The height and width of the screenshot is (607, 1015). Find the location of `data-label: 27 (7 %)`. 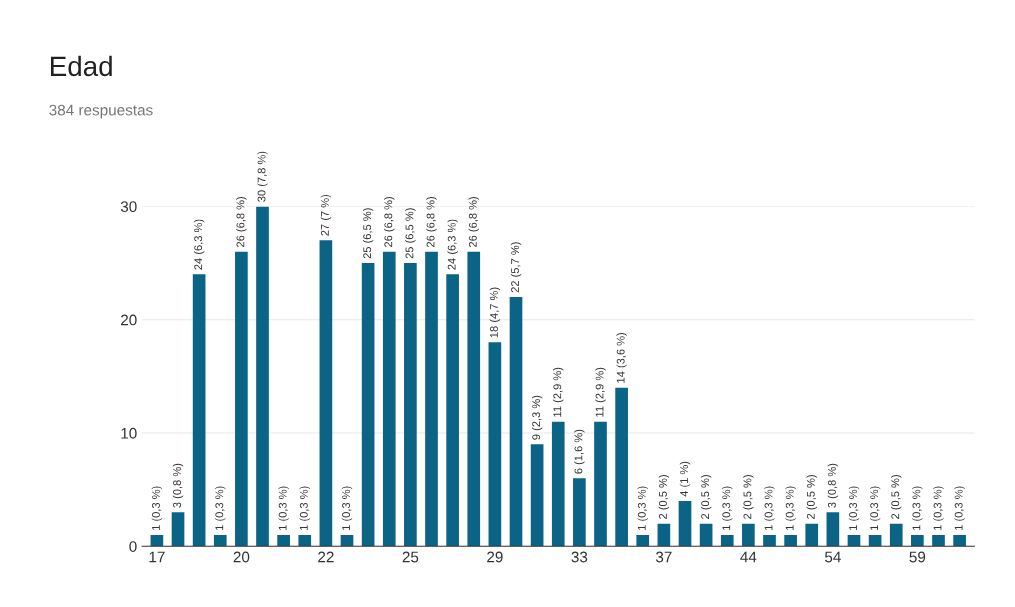

data-label: 27 (7 %) is located at coordinates (326, 215).